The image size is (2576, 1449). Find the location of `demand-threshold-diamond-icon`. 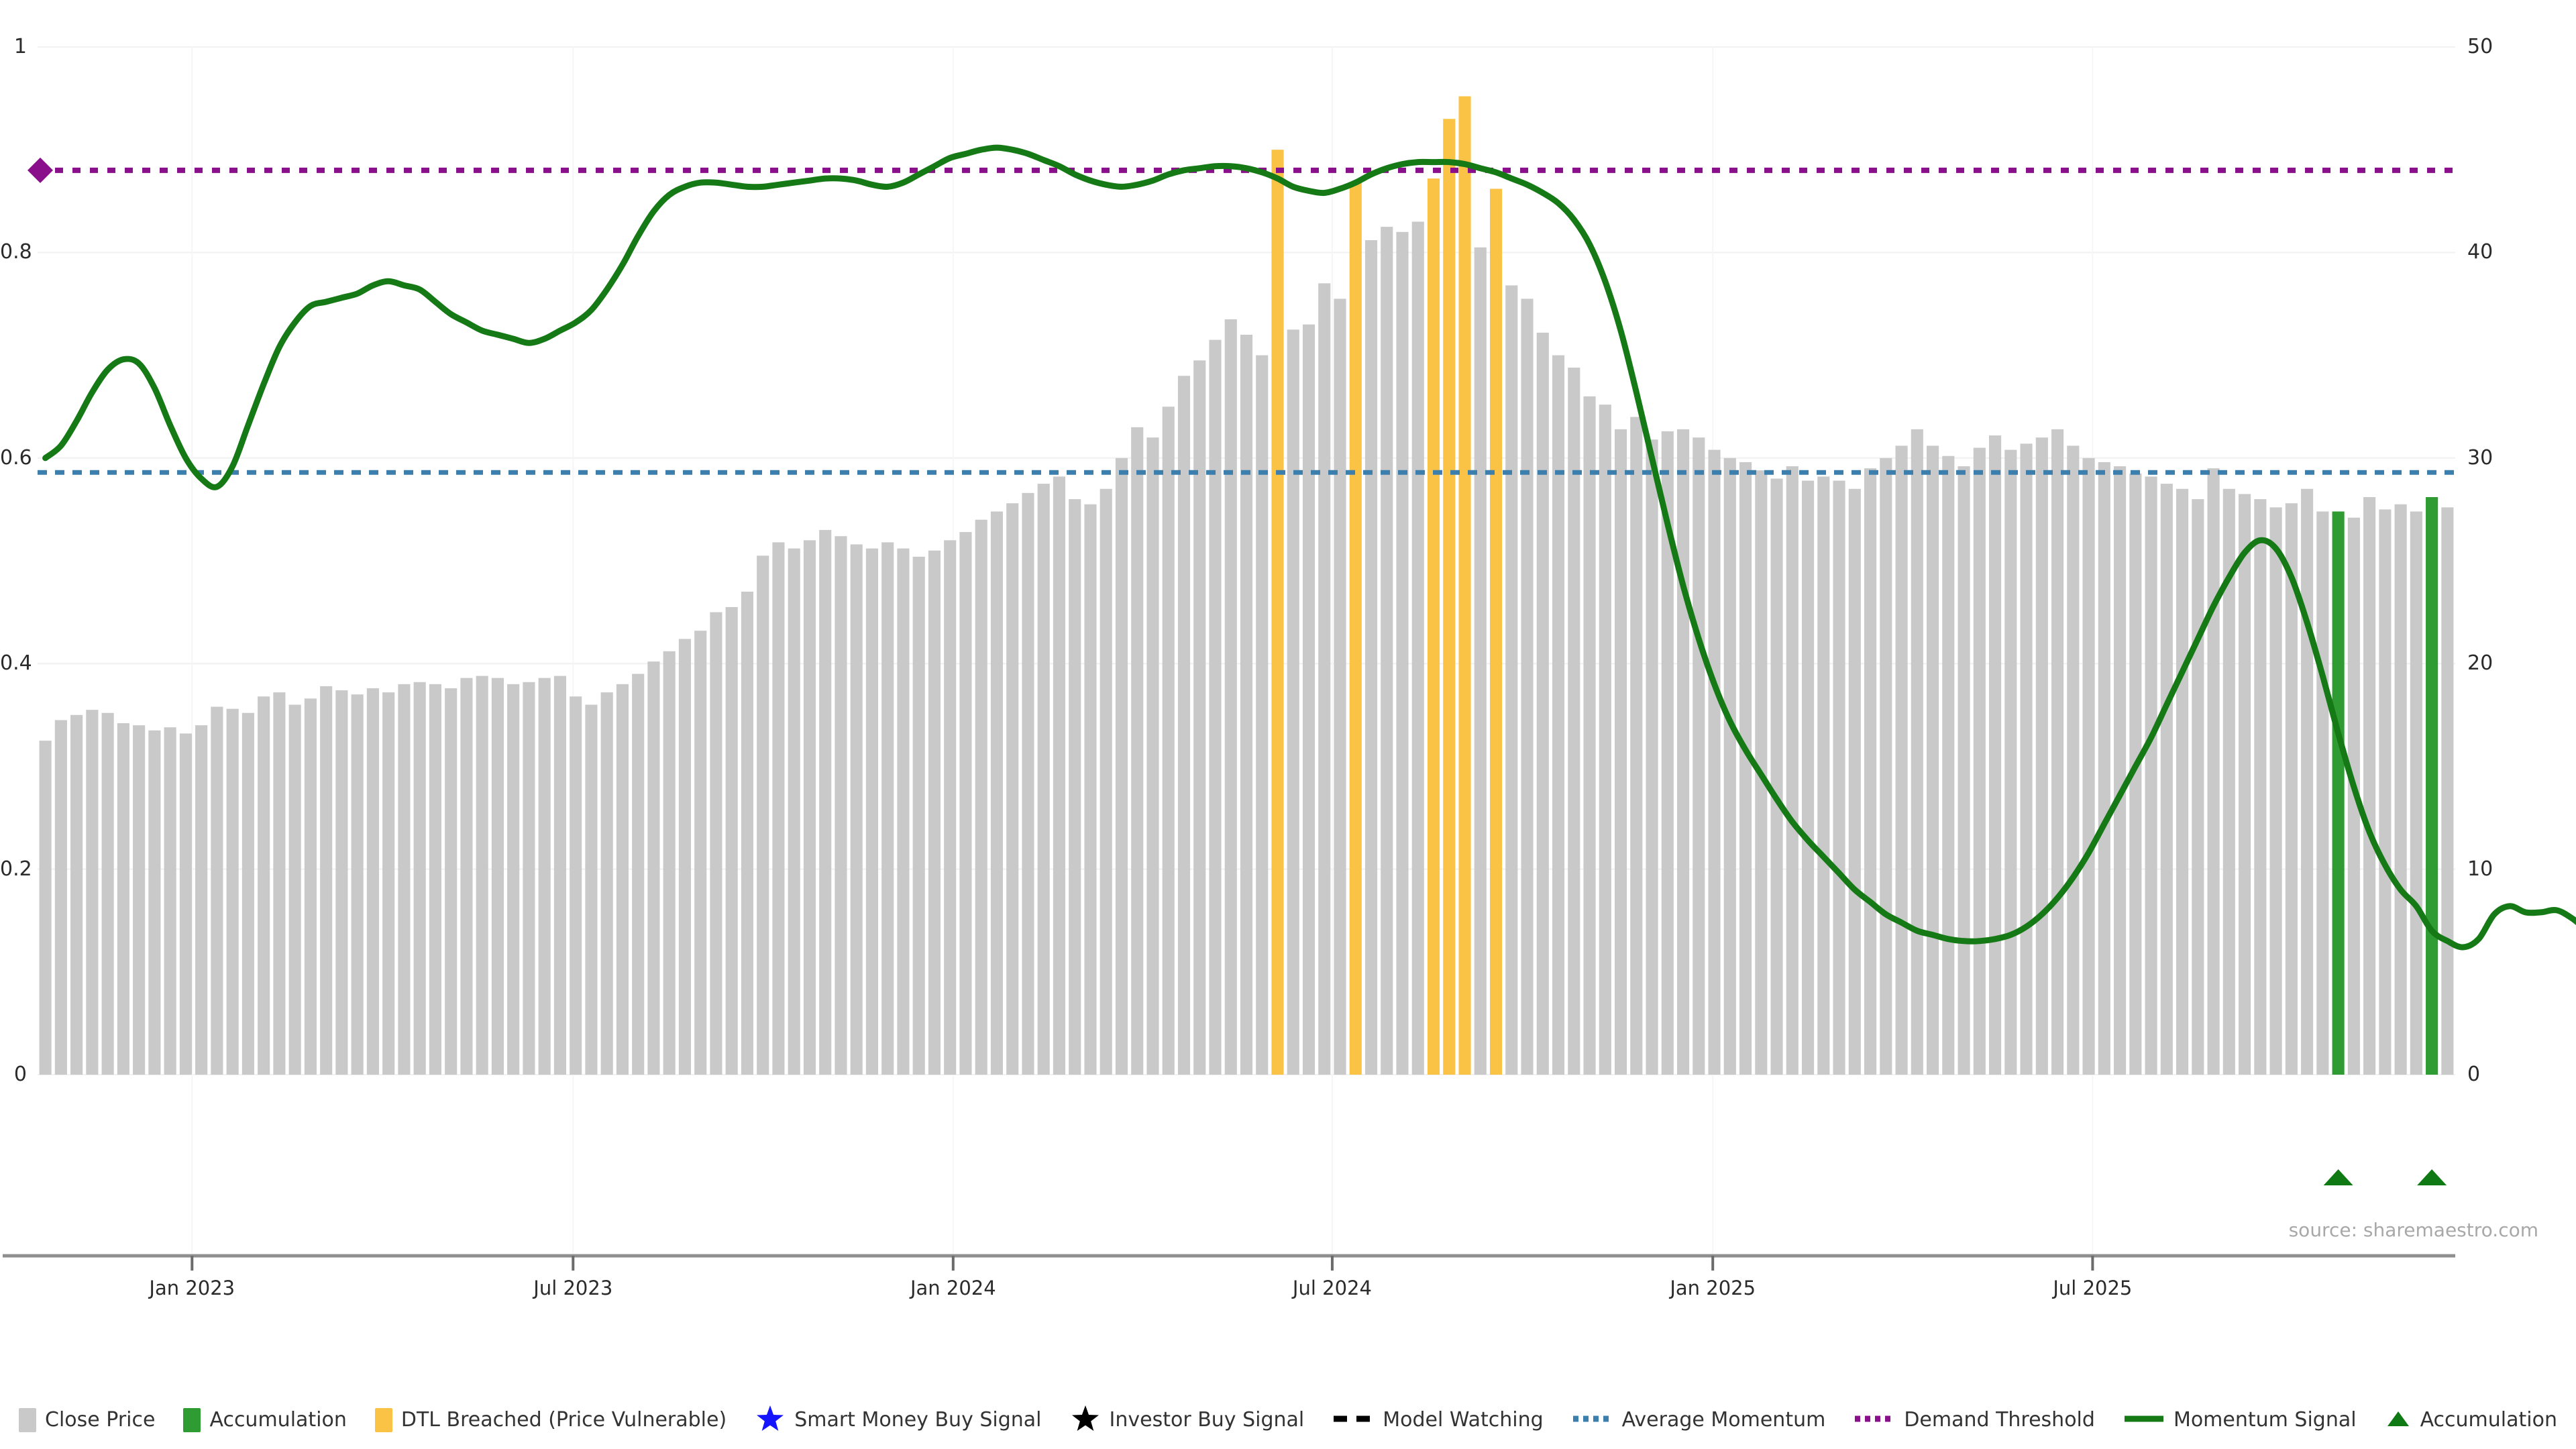

demand-threshold-diamond-icon is located at coordinates (40, 170).